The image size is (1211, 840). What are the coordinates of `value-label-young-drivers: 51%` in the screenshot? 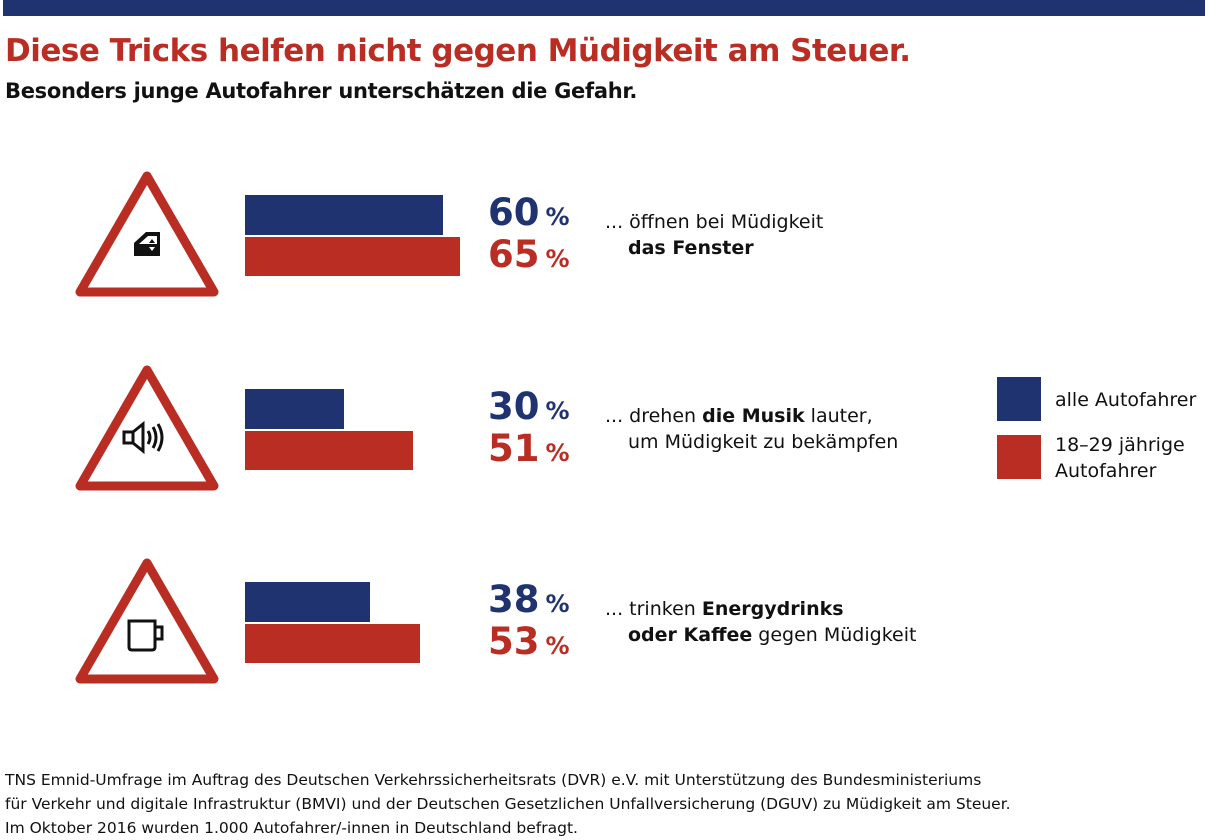 It's located at (529, 448).